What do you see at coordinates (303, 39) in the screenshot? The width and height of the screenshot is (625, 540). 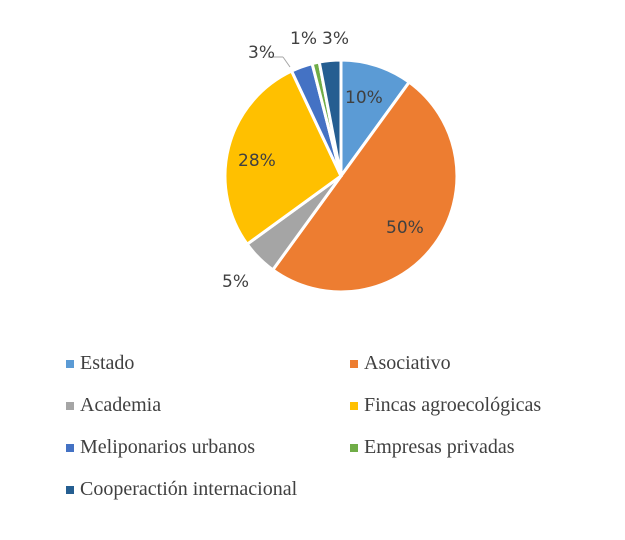 I see `slice-label-empresas: 1%` at bounding box center [303, 39].